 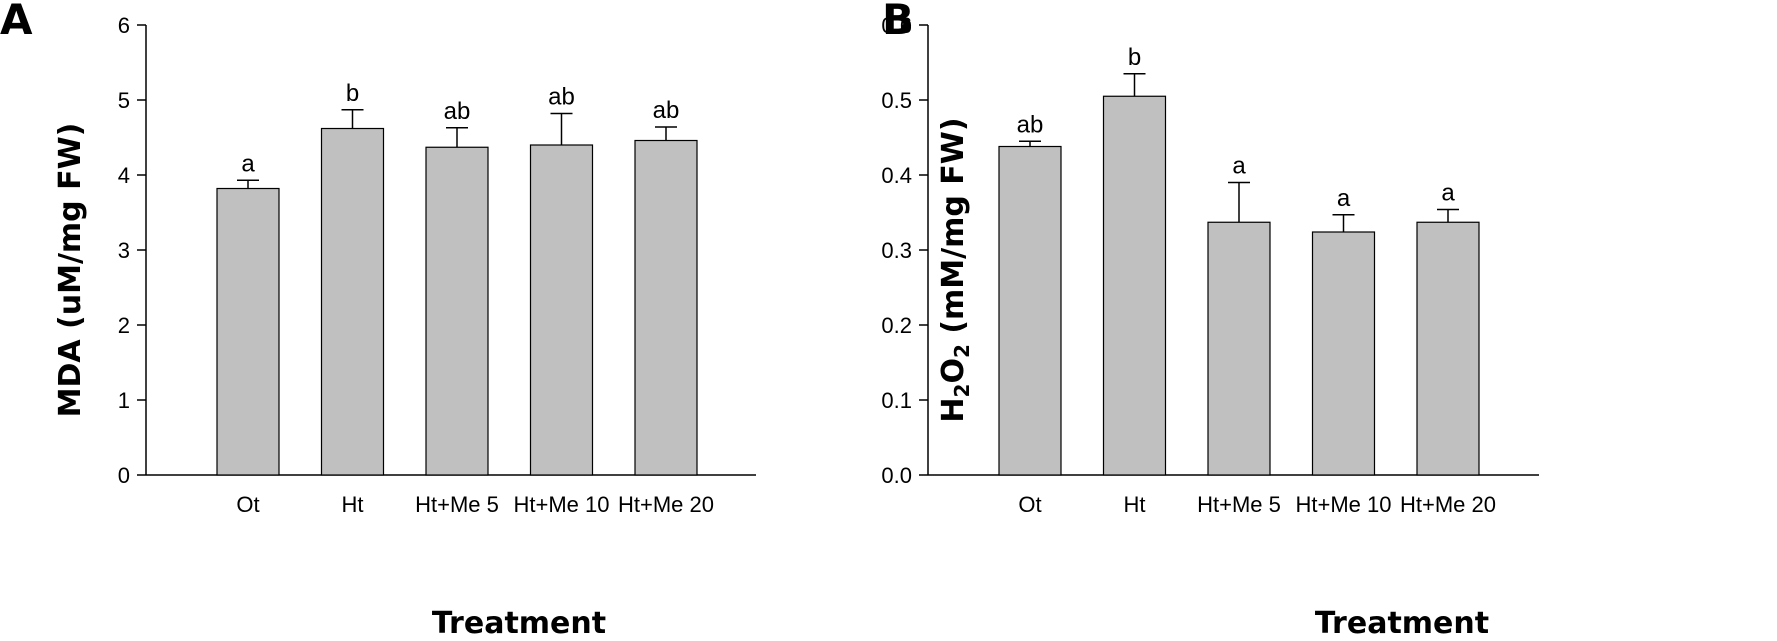 I want to click on panel-b-y-tick-label: 0.2, so click(x=896, y=325).